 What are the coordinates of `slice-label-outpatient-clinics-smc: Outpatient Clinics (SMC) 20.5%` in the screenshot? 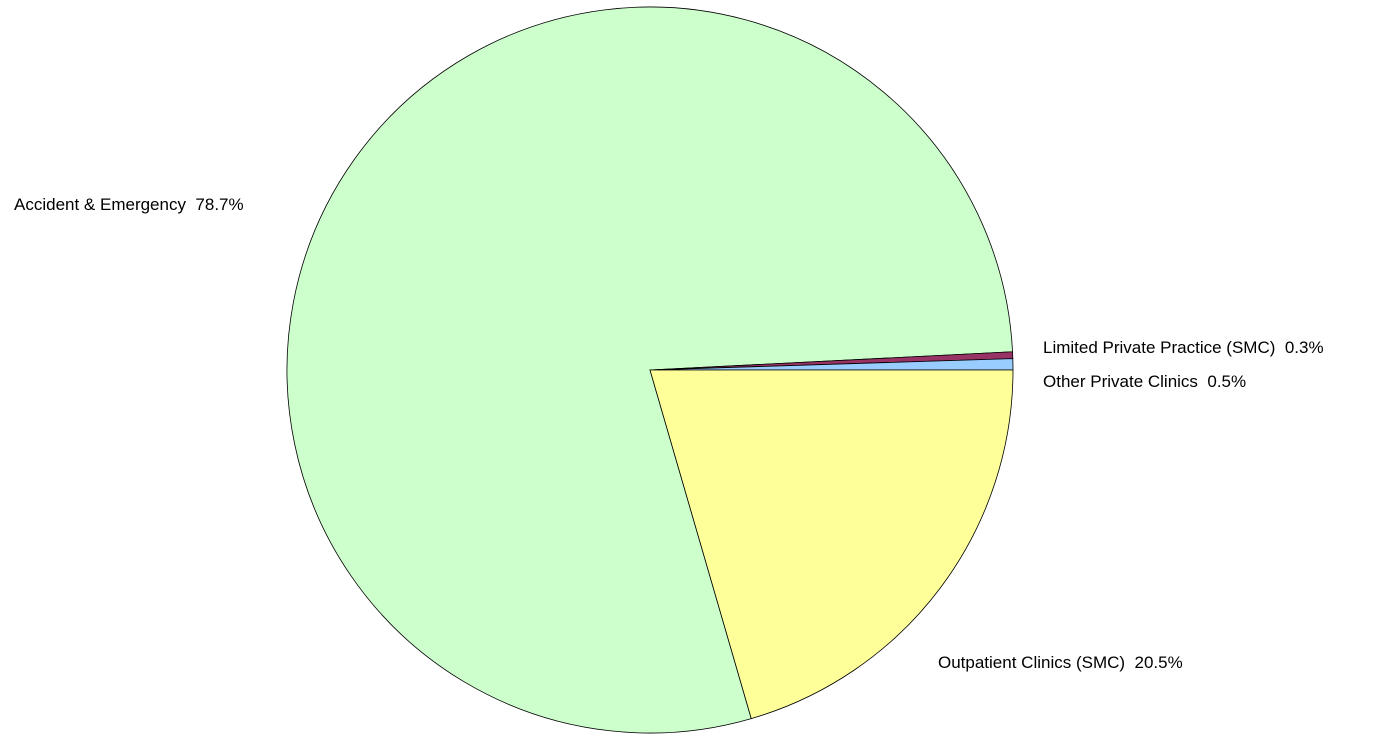 It's located at (1060, 662).